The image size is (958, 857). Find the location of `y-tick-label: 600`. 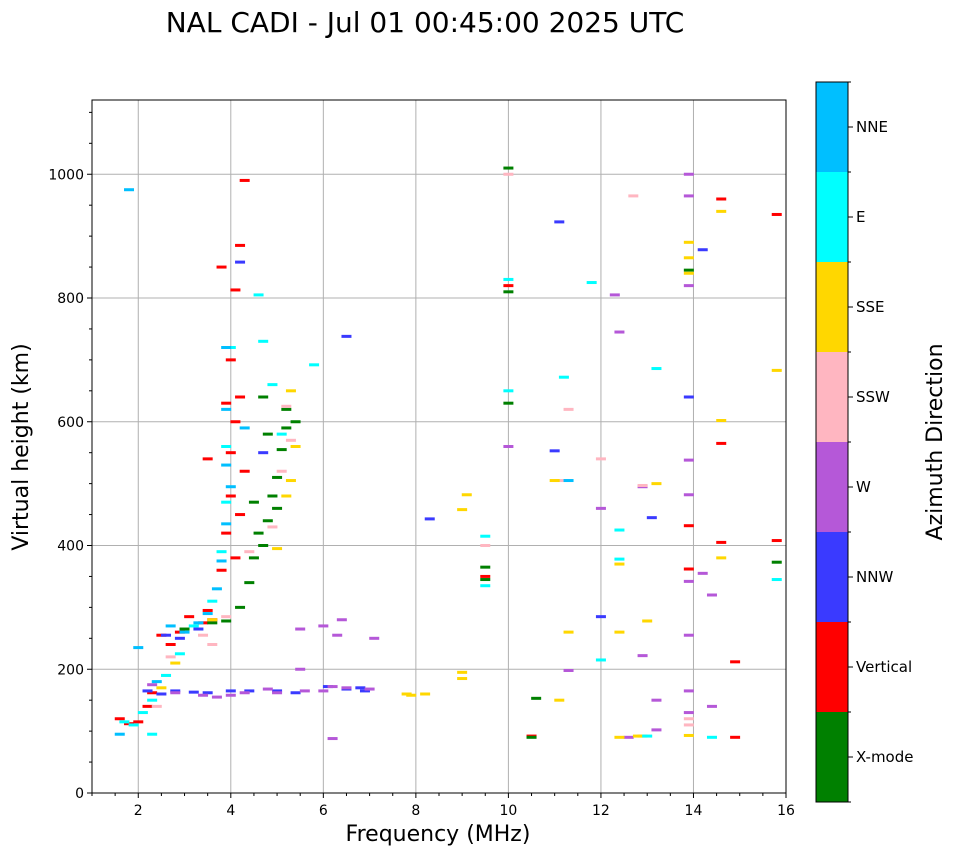

y-tick-label: 600 is located at coordinates (70, 423).